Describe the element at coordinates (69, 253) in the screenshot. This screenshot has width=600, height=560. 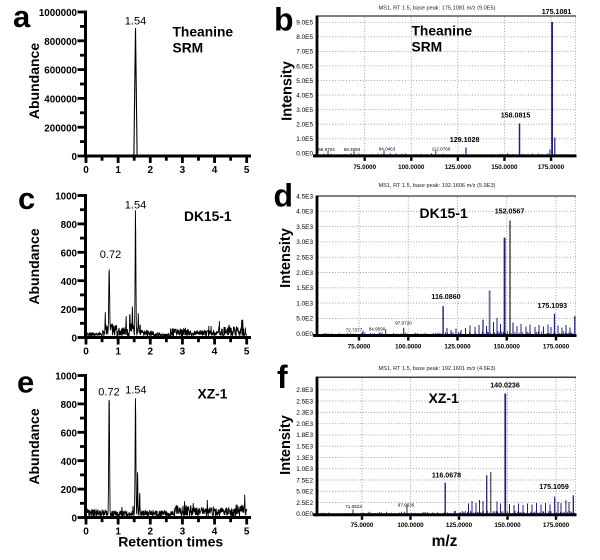
I see `svg-text: 600` at that location.